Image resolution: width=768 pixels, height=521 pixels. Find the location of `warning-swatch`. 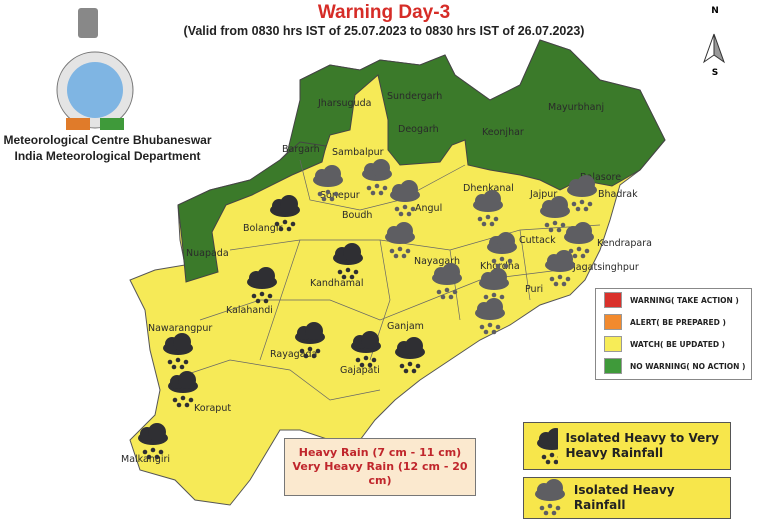

warning-swatch is located at coordinates (613, 300).